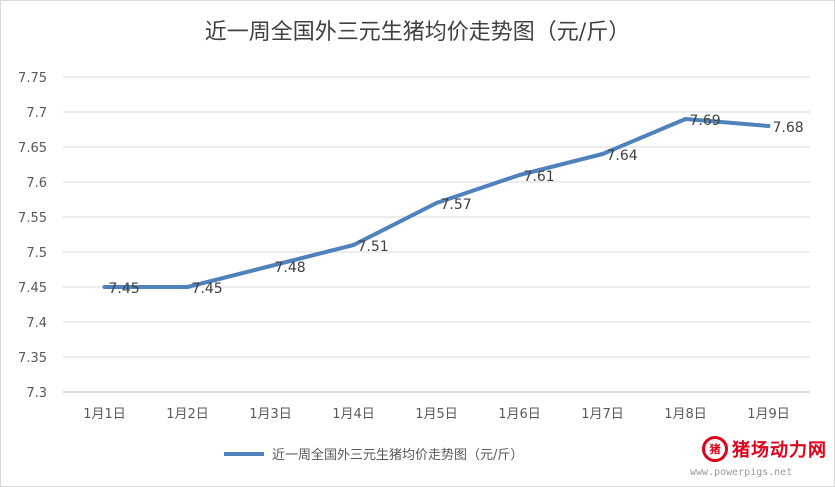 Image resolution: width=835 pixels, height=487 pixels. What do you see at coordinates (187, 414) in the screenshot?
I see `x-tick-label: 1月2日` at bounding box center [187, 414].